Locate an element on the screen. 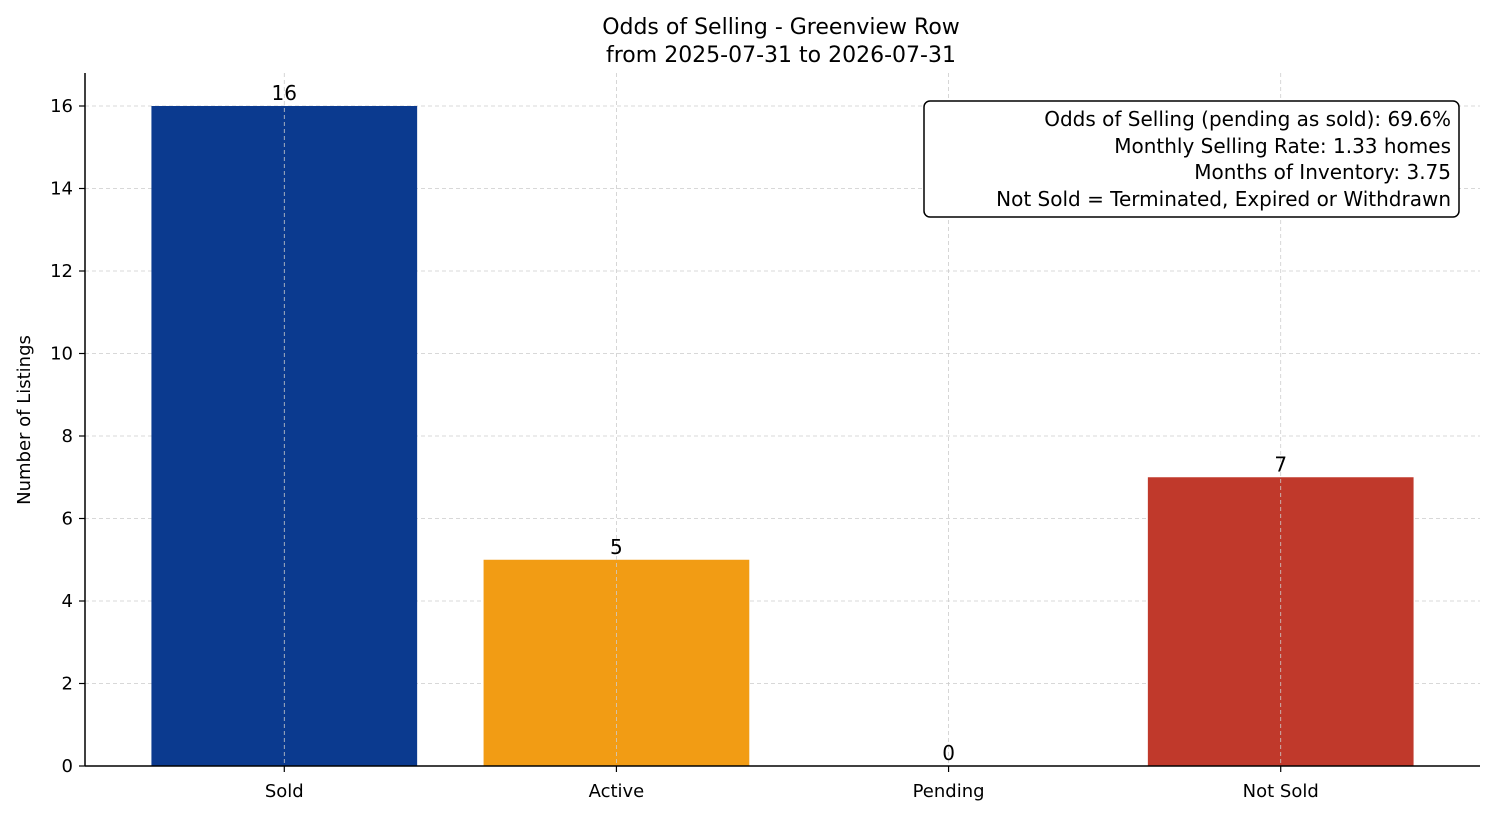  bar is located at coordinates (284, 436).